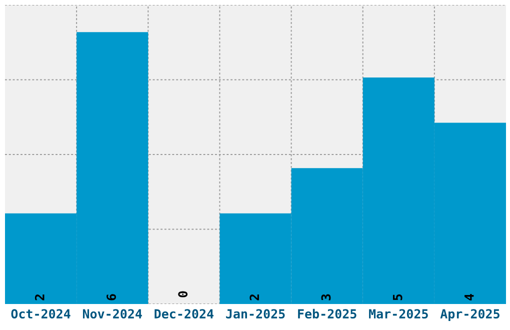  What do you see at coordinates (470, 315) in the screenshot?
I see `x-tick-label: Apr-2025` at bounding box center [470, 315].